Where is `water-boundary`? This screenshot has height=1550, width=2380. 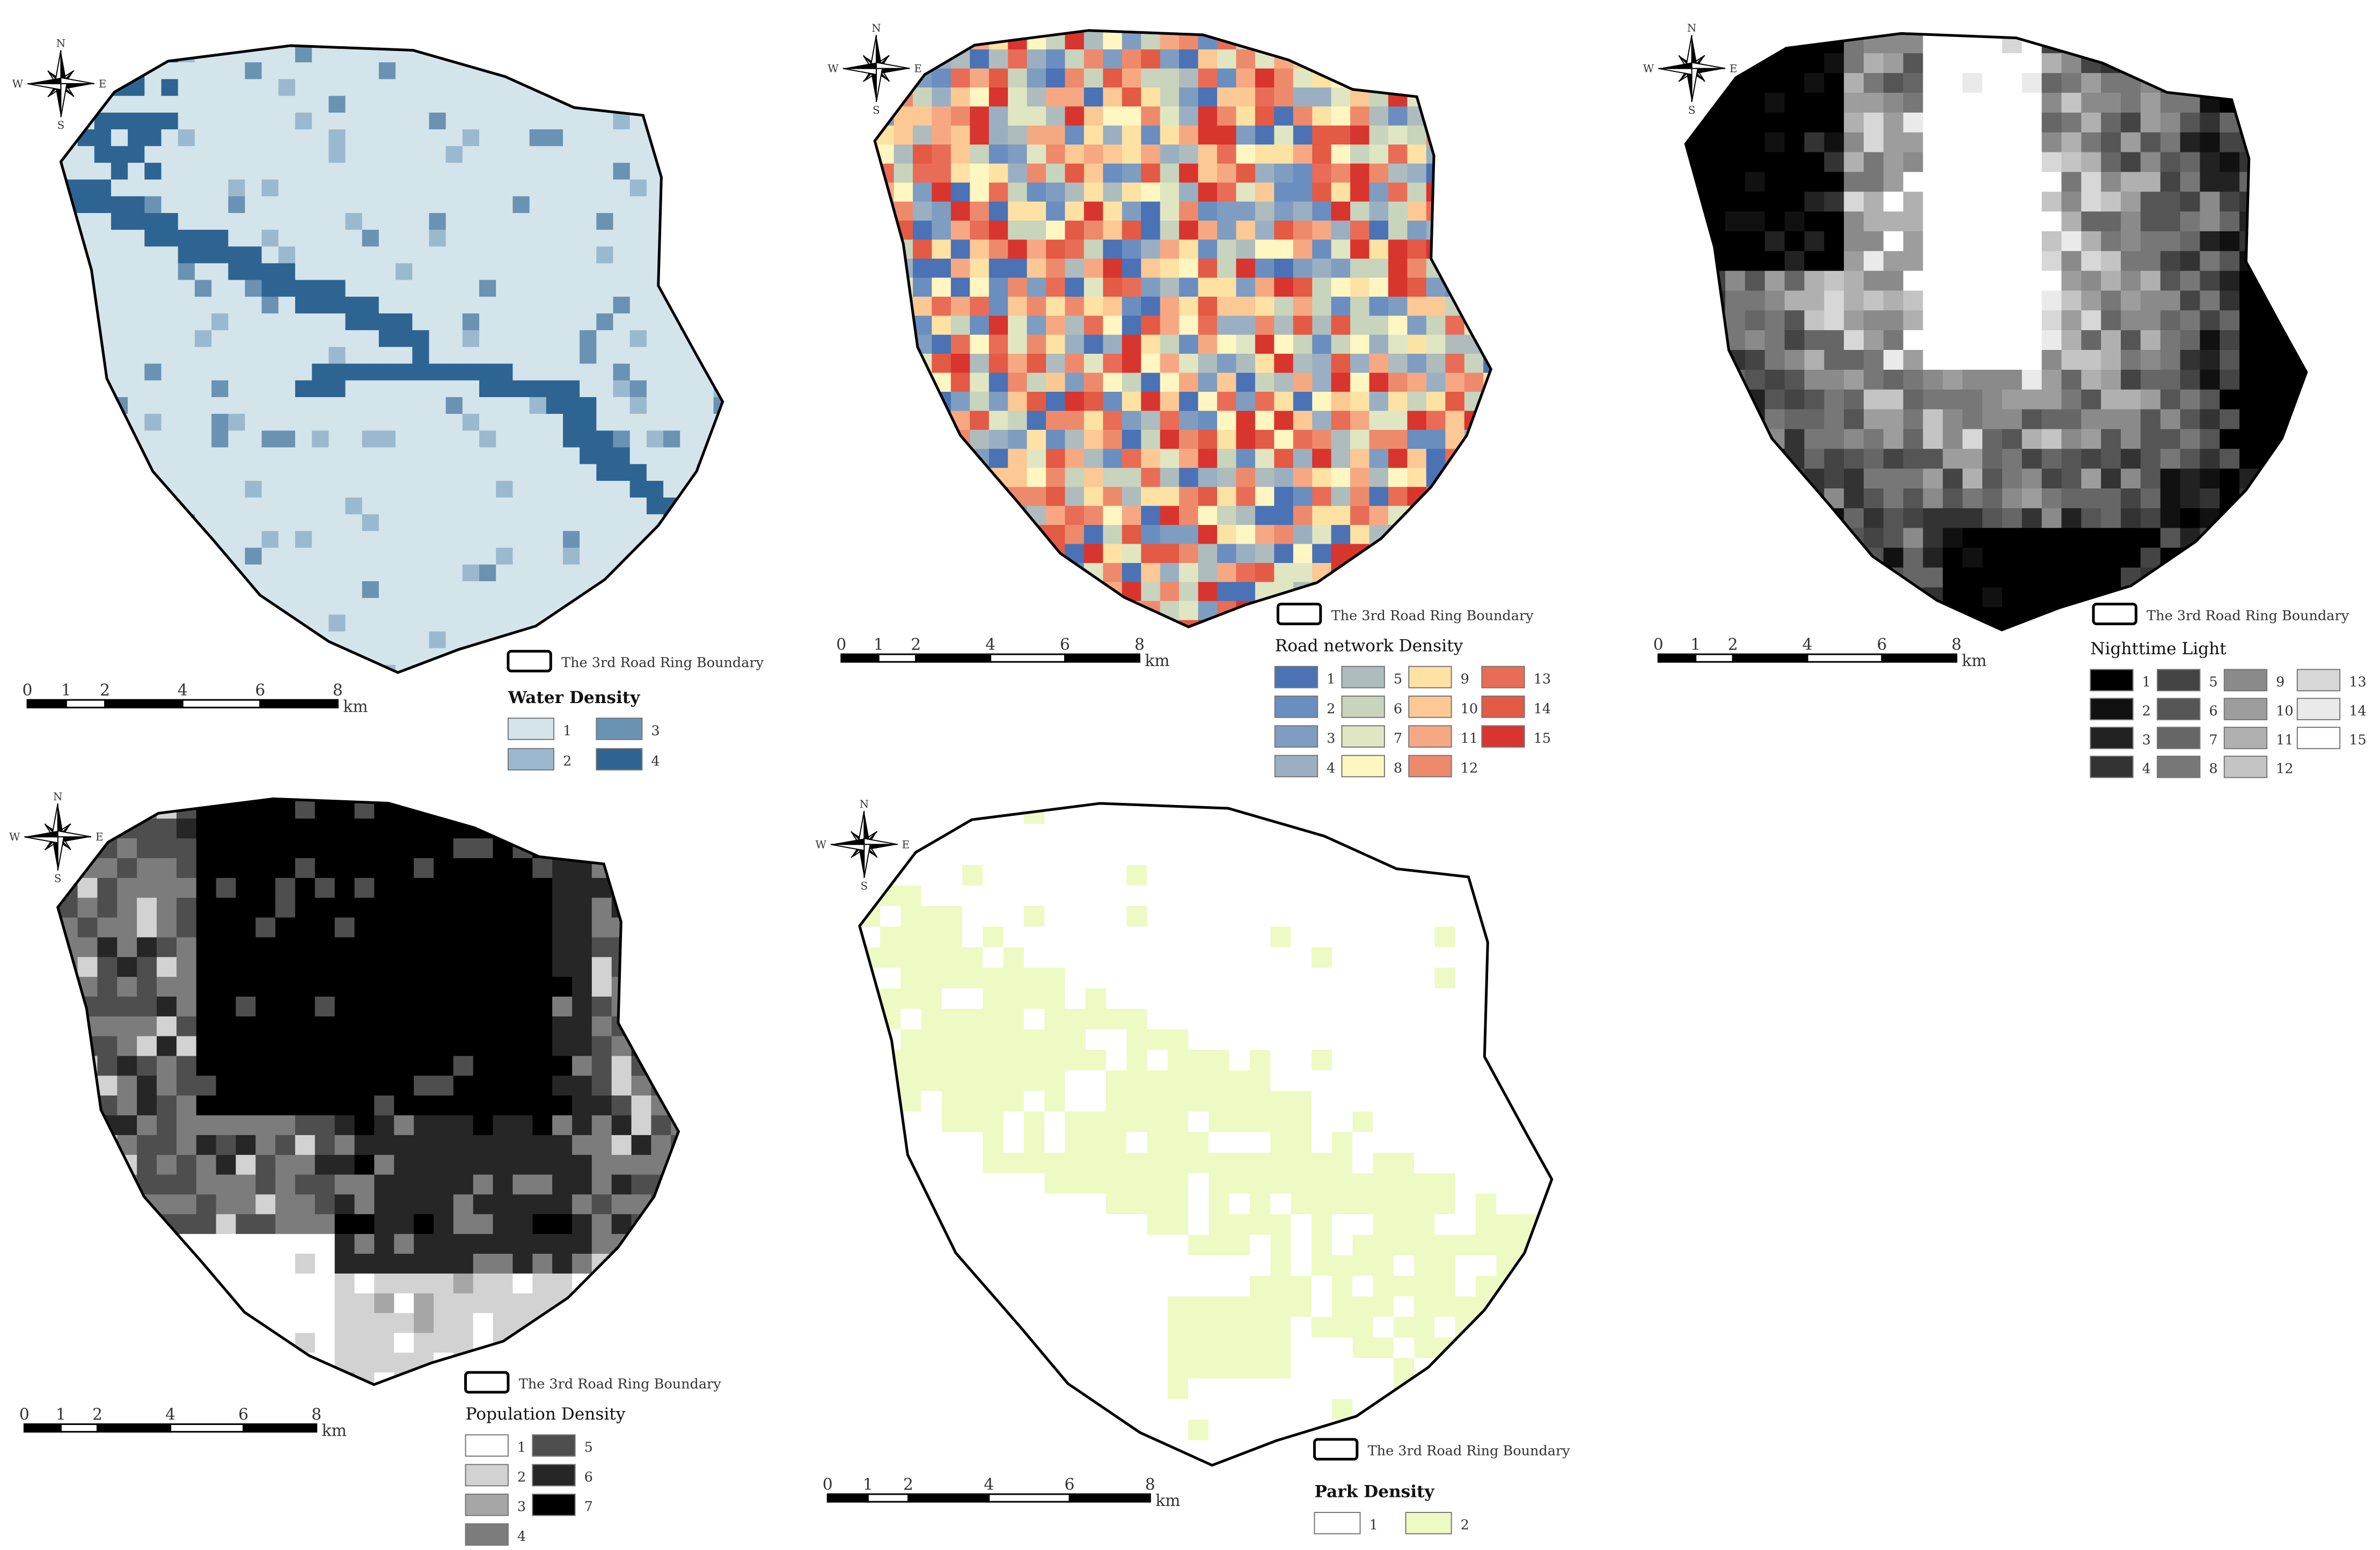
water-boundary is located at coordinates (392, 359).